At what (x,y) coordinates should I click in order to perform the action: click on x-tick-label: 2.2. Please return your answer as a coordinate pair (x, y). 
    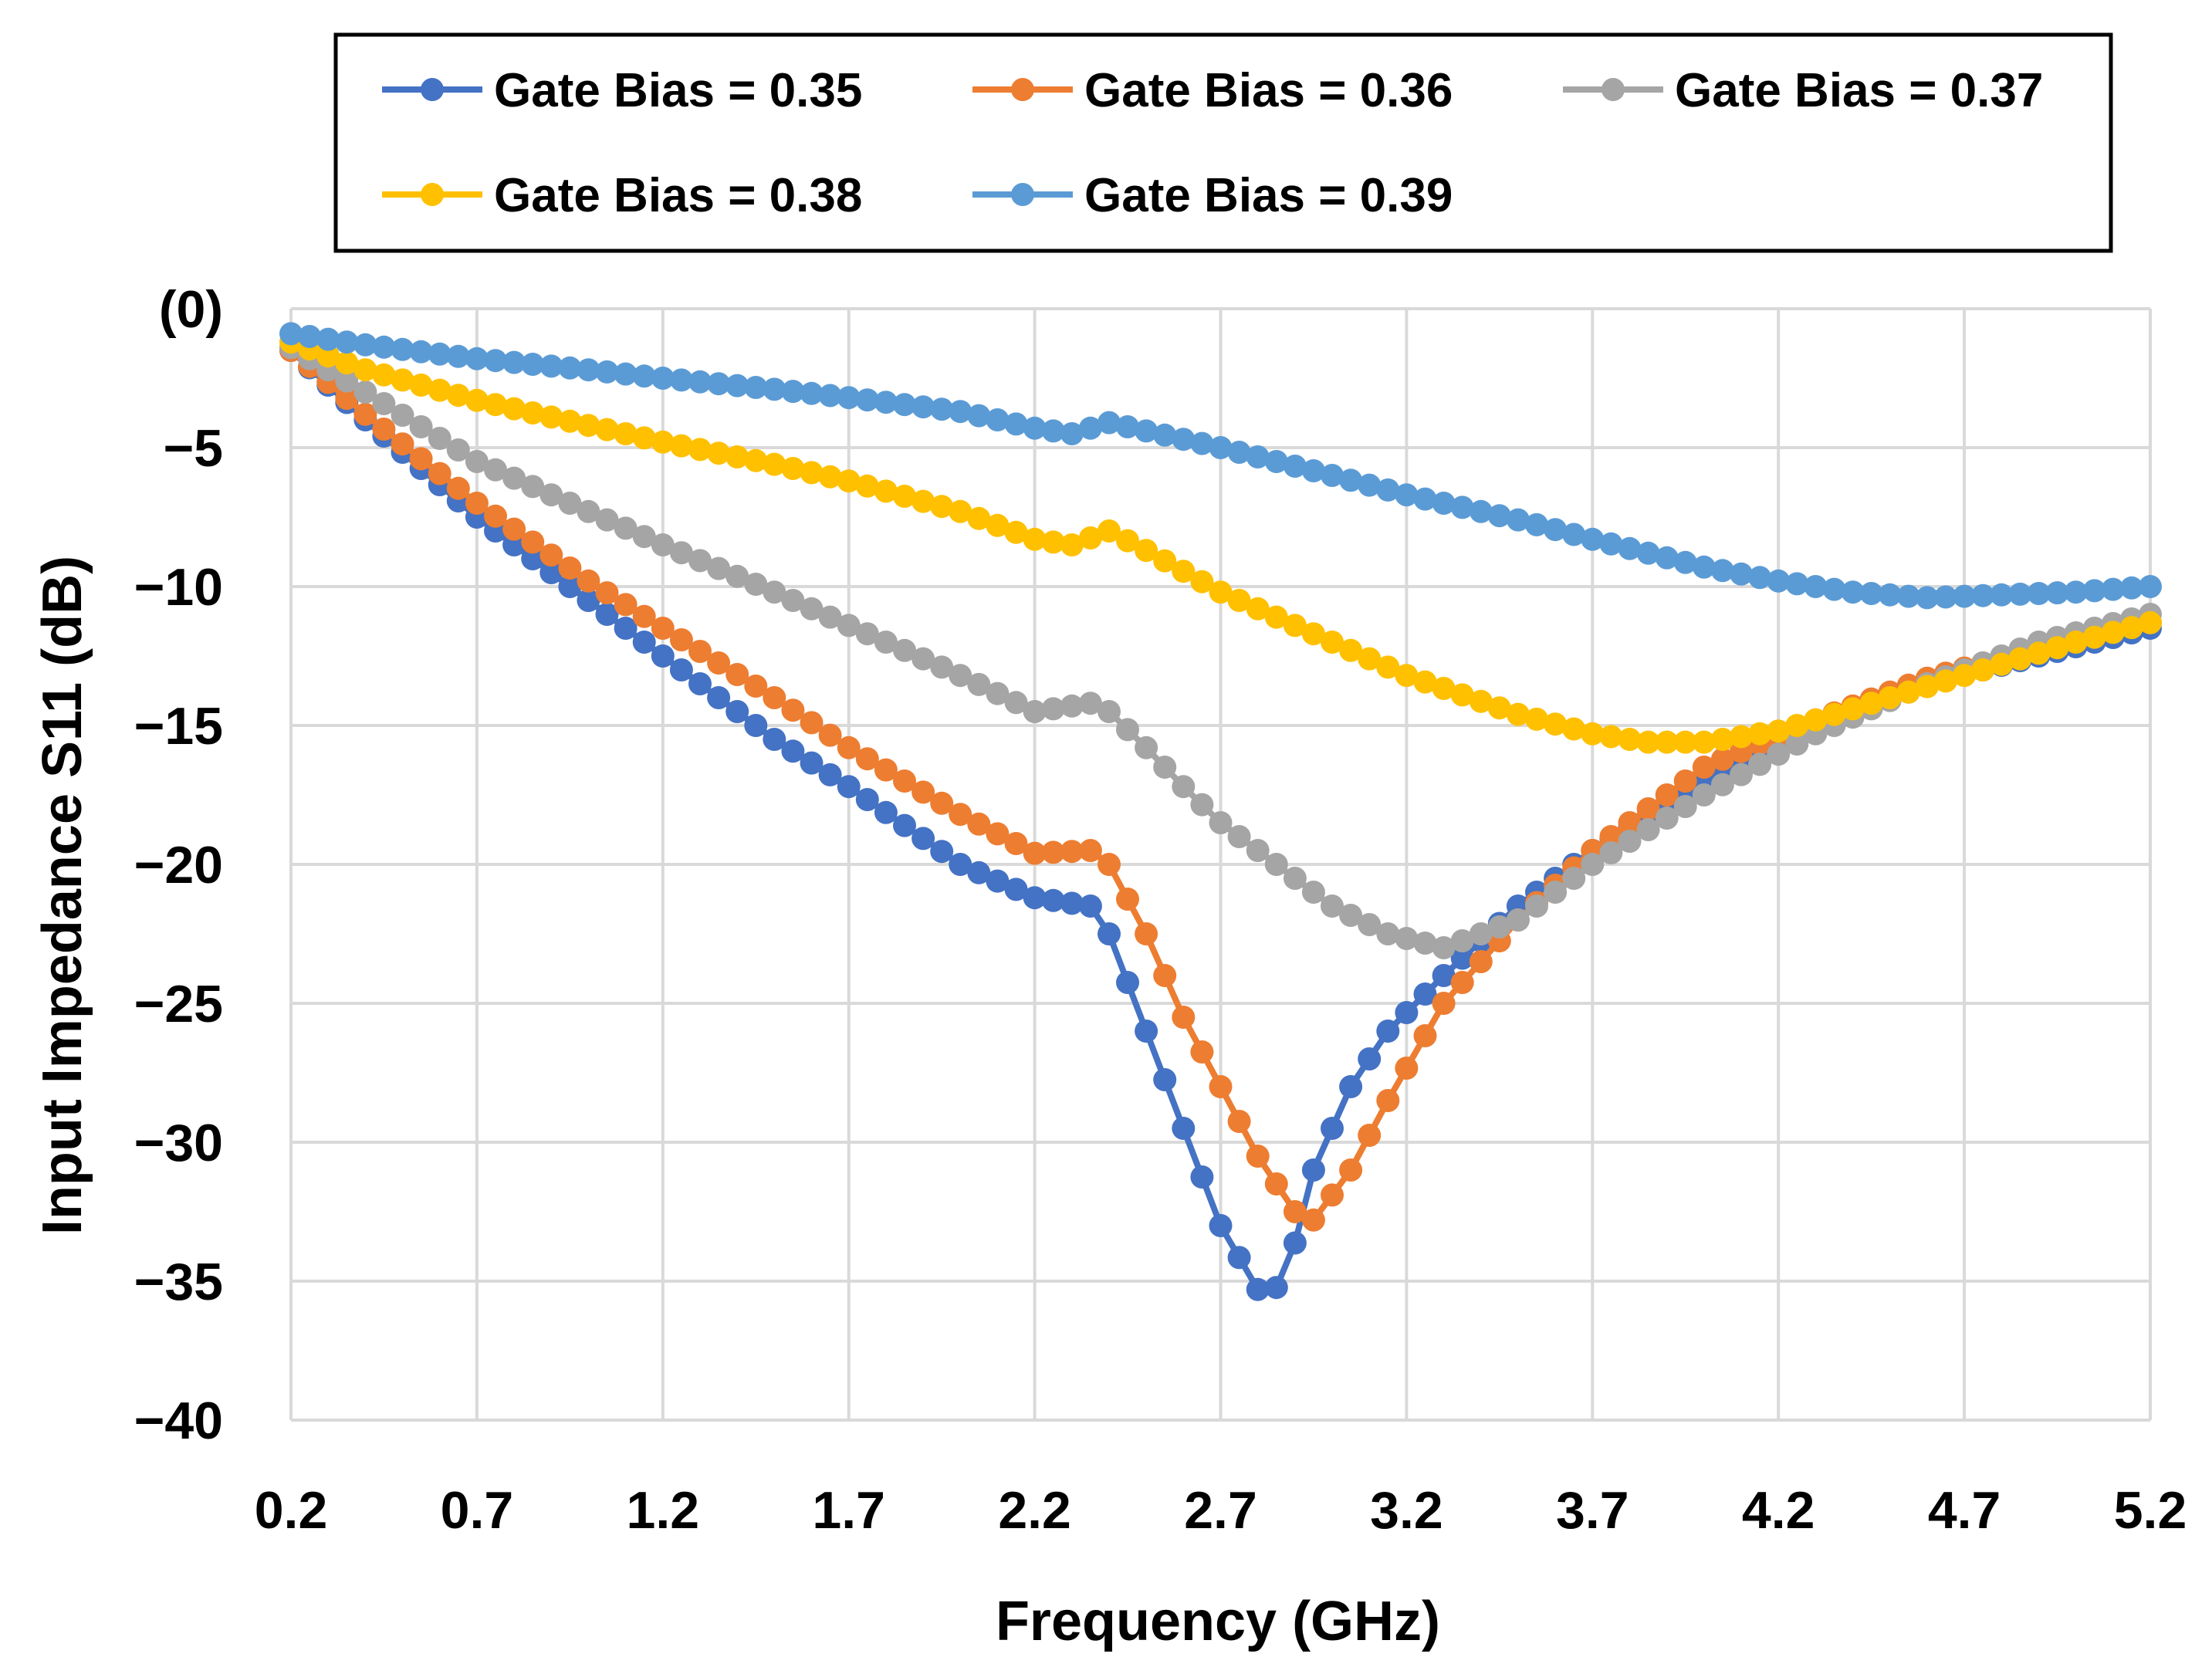
    Looking at the image, I should click on (1034, 1510).